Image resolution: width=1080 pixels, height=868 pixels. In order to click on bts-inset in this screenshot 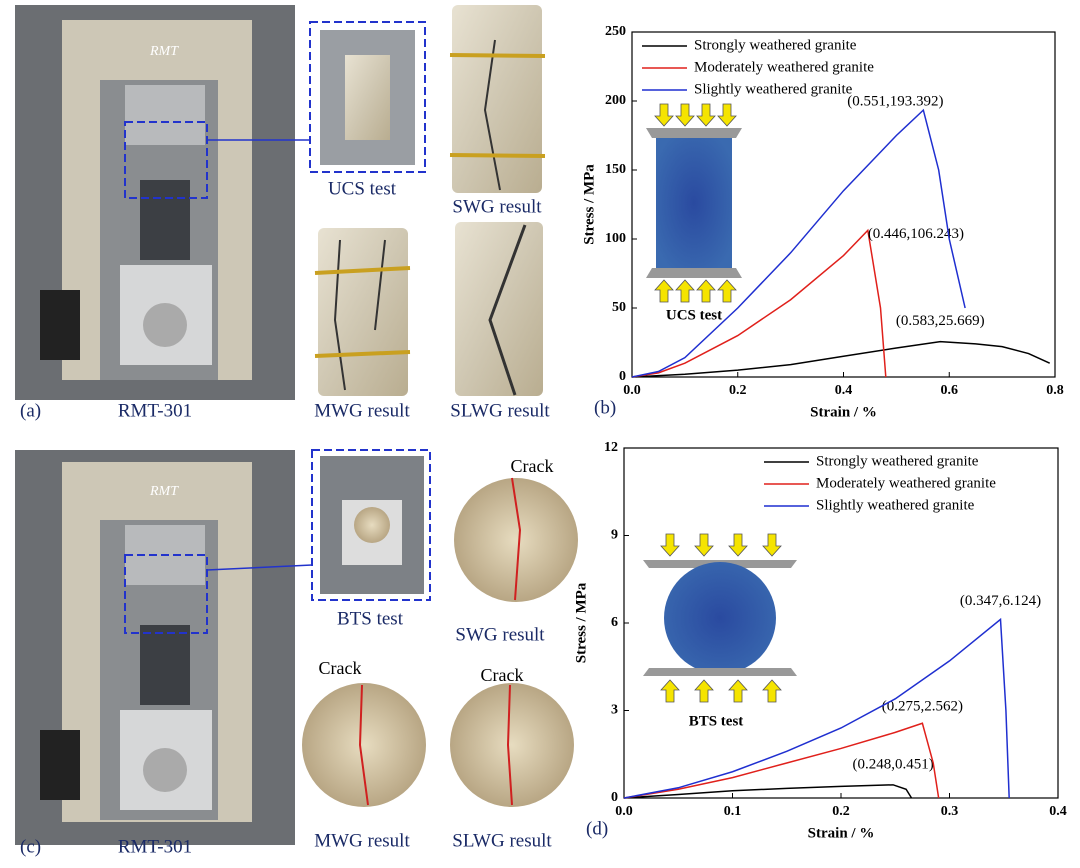, I will do `click(720, 618)`.